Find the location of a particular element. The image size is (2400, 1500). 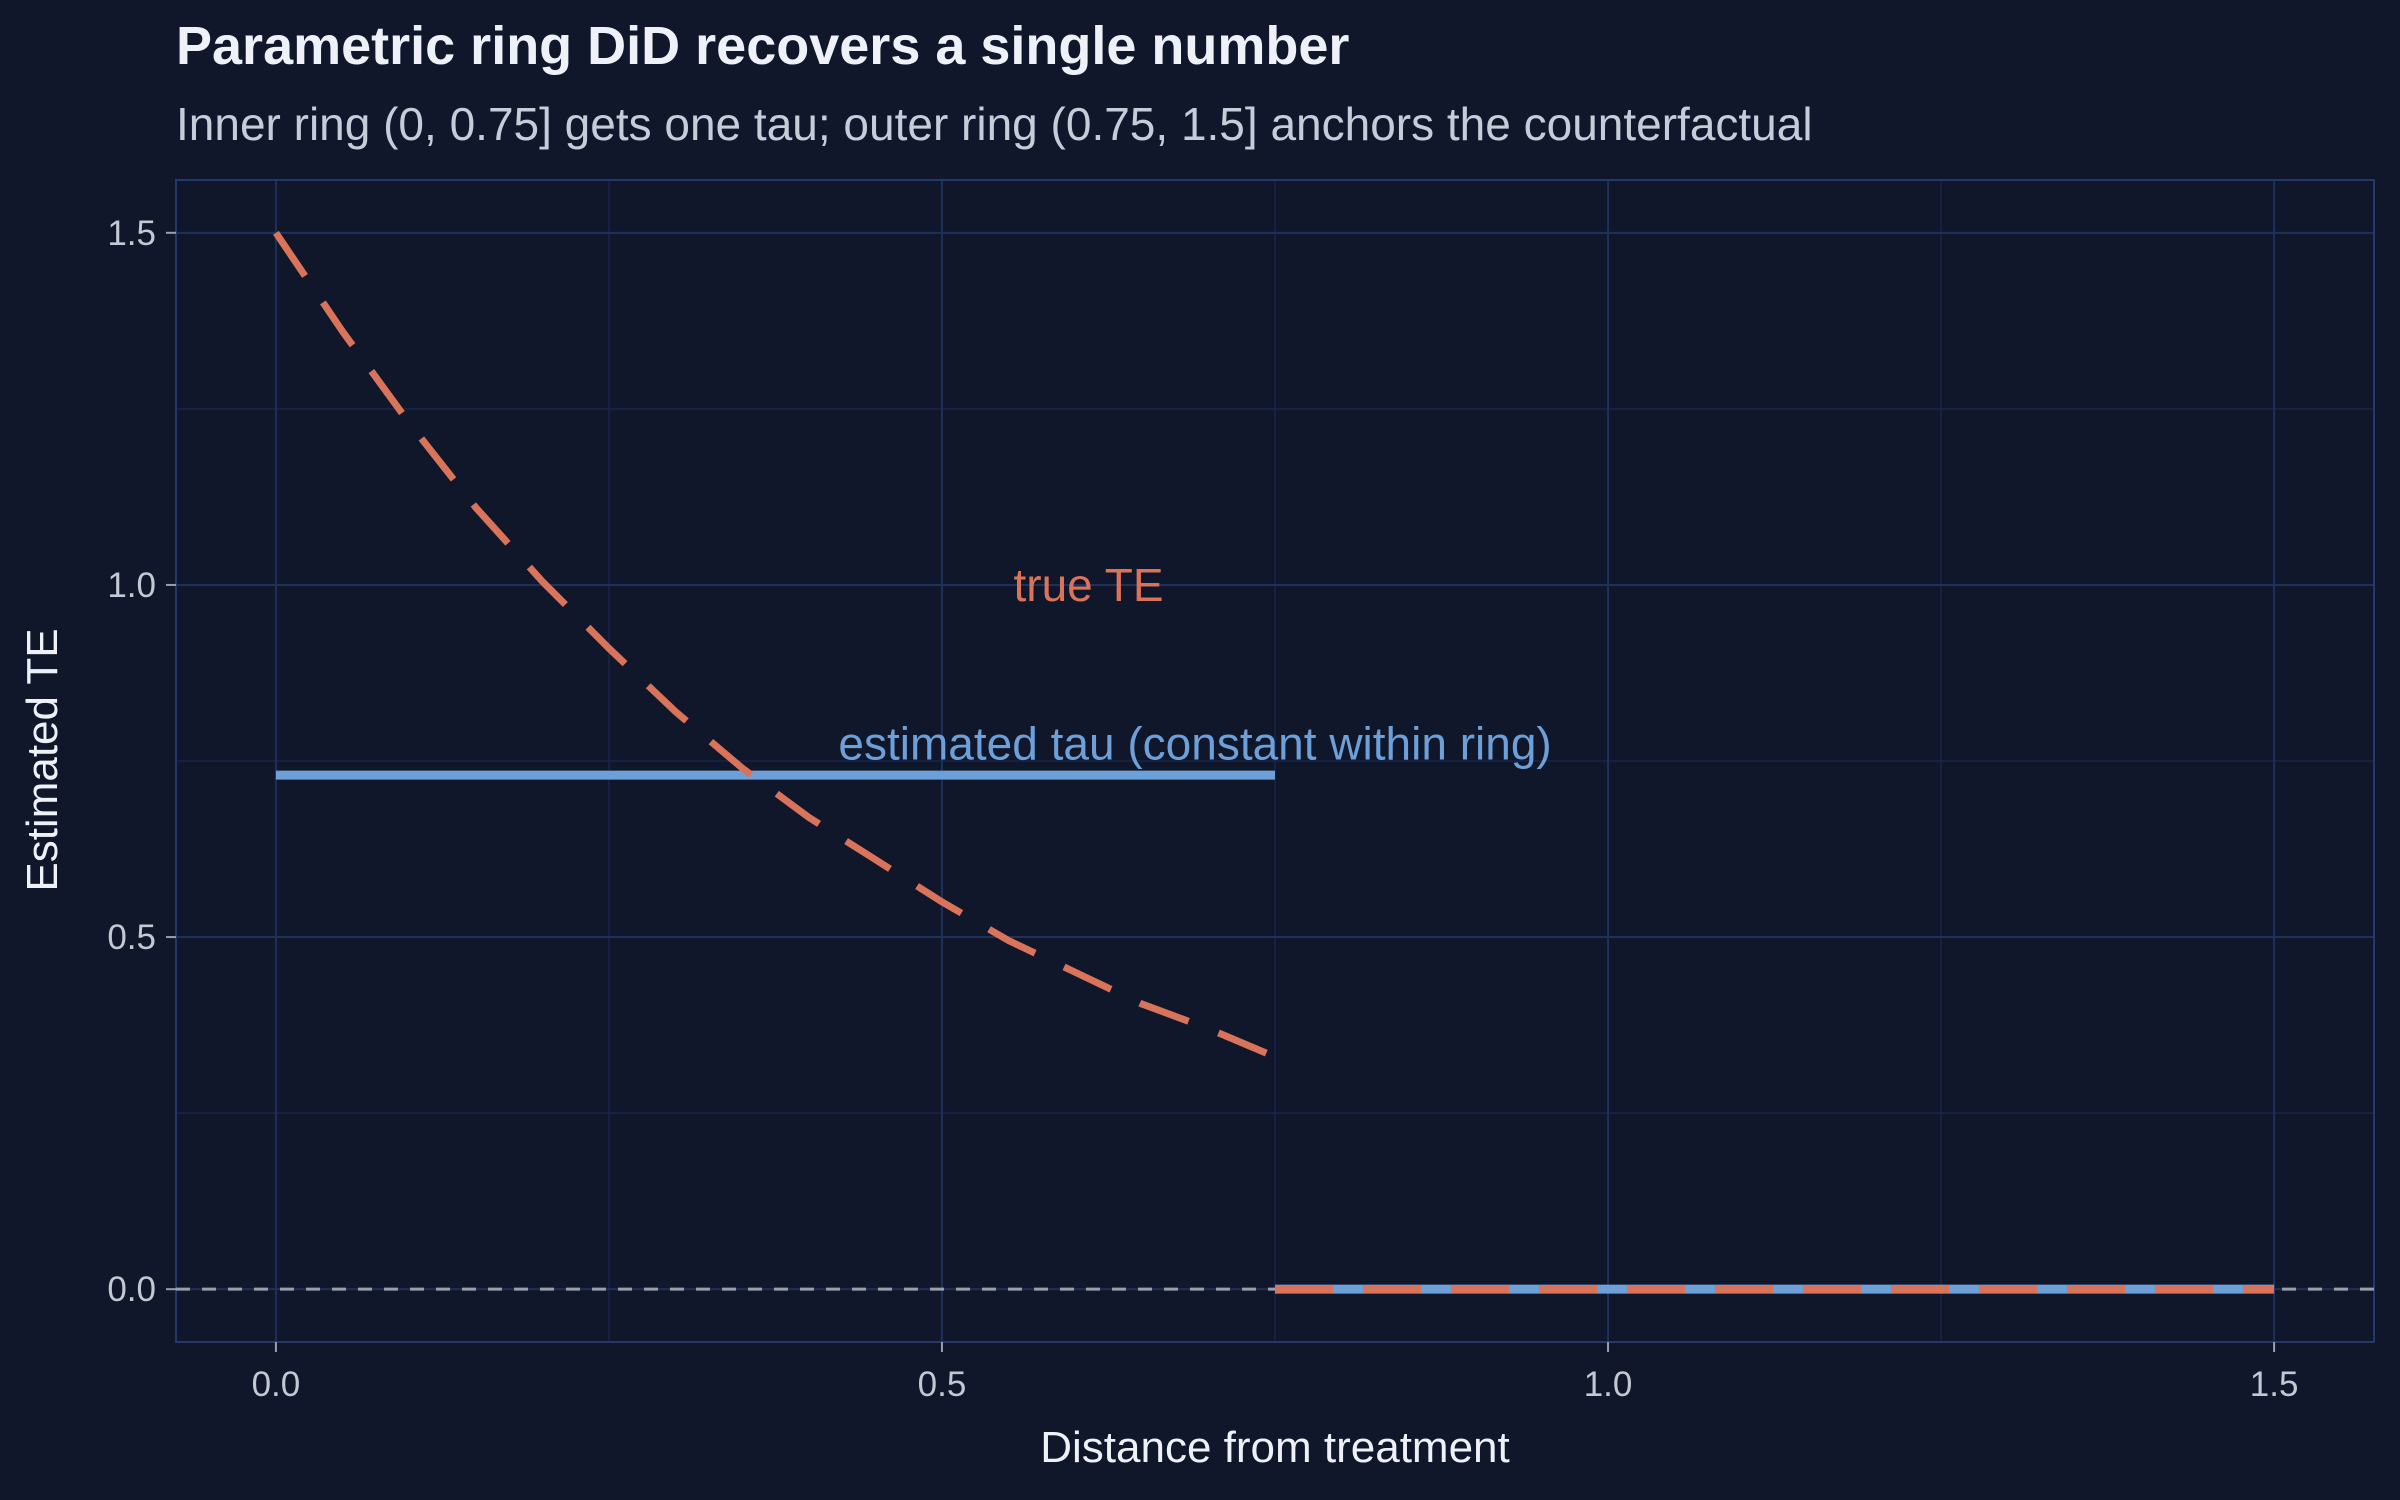

annotation-true-te: true TE is located at coordinates (1089, 585).